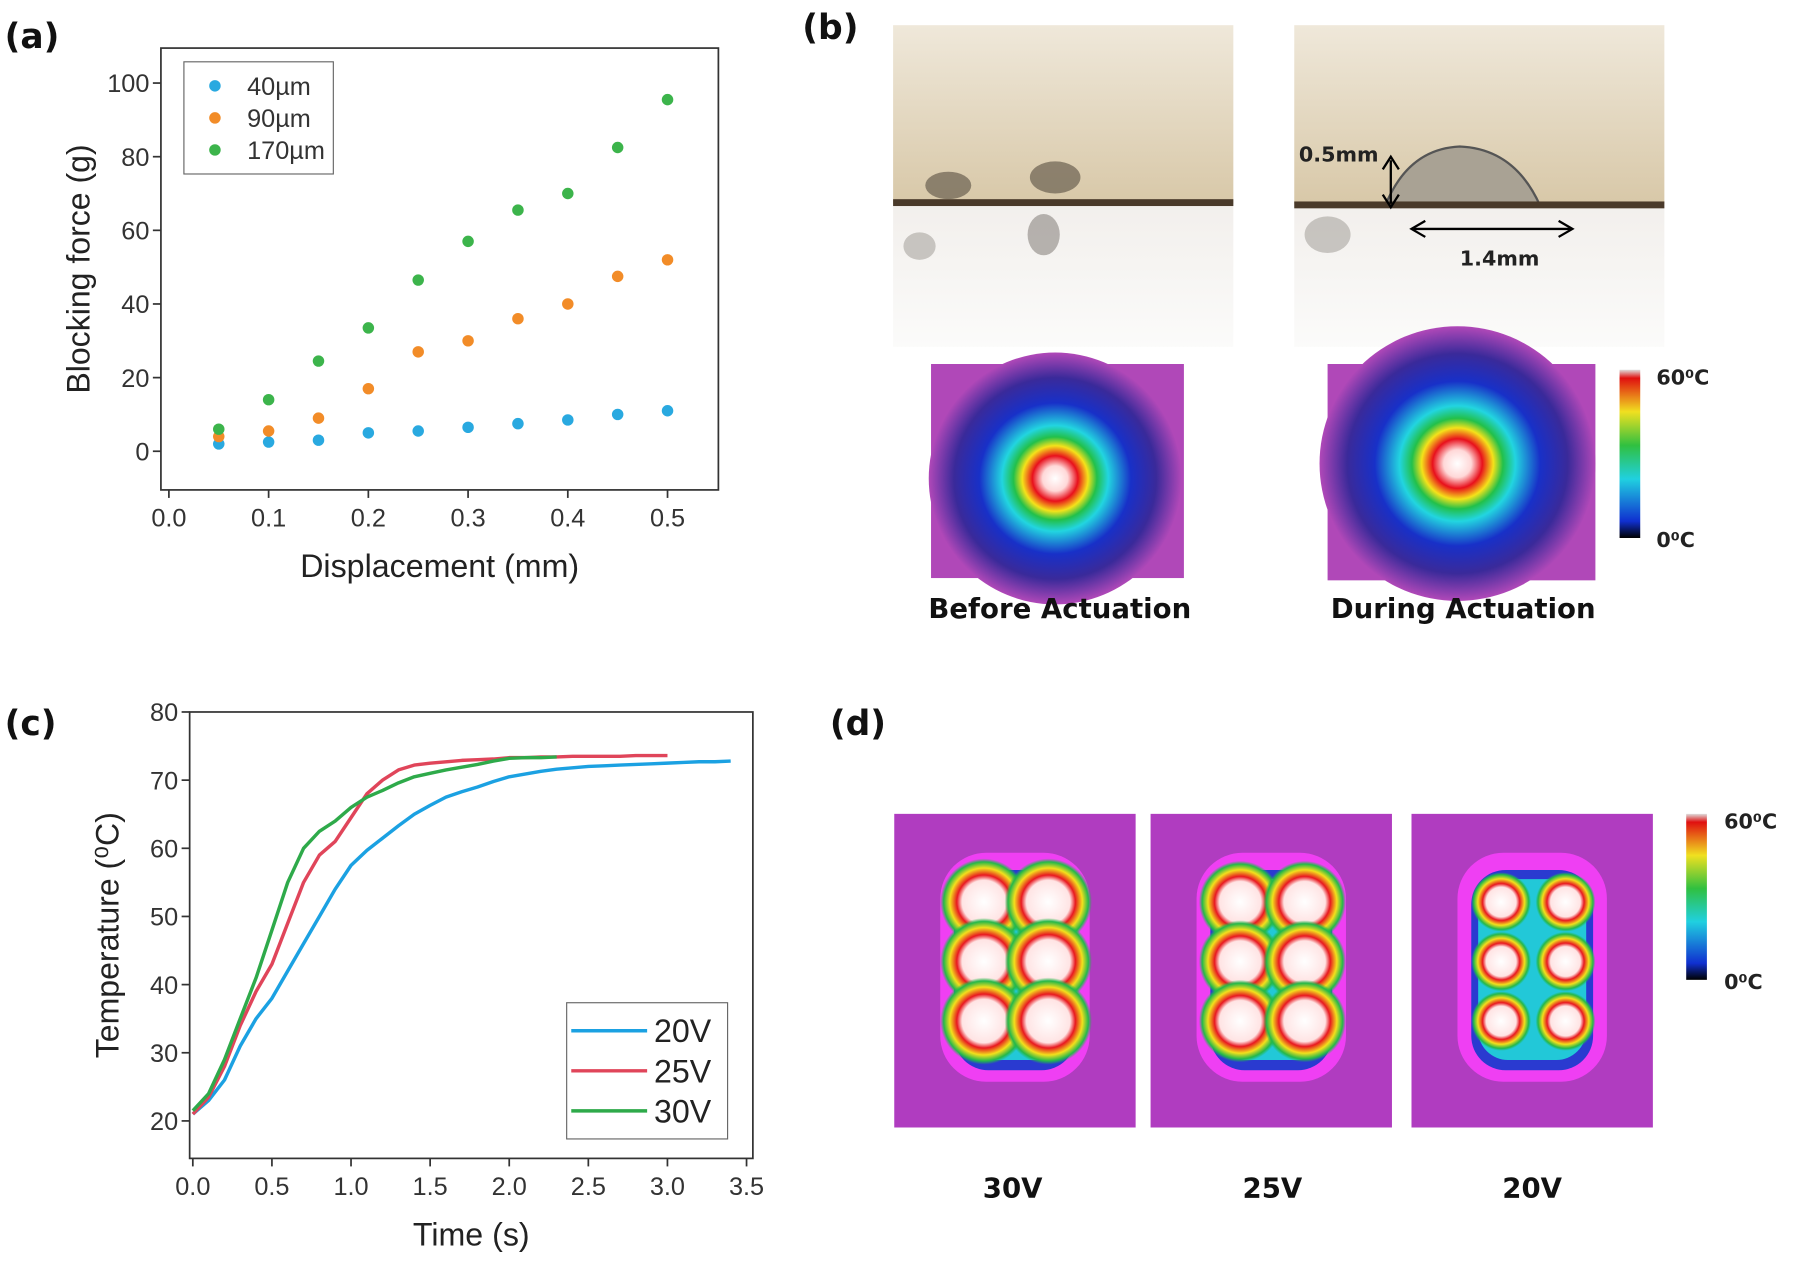 The image size is (1800, 1266). What do you see at coordinates (746, 1187) in the screenshot?
I see `x-tick-label: 3.5` at bounding box center [746, 1187].